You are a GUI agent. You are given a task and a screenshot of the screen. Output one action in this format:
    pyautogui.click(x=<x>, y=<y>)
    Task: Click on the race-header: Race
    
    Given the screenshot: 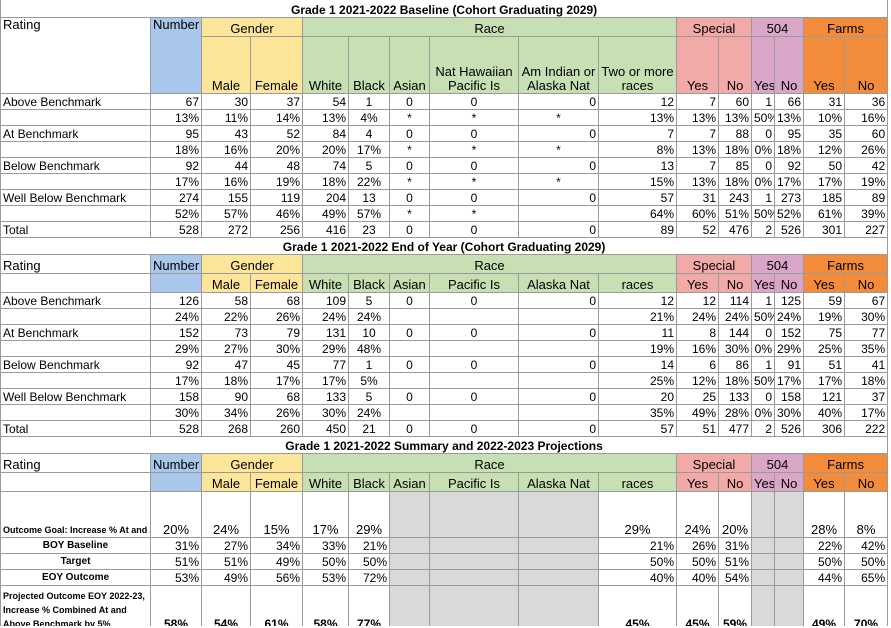 What is the action you would take?
    pyautogui.click(x=489, y=462)
    